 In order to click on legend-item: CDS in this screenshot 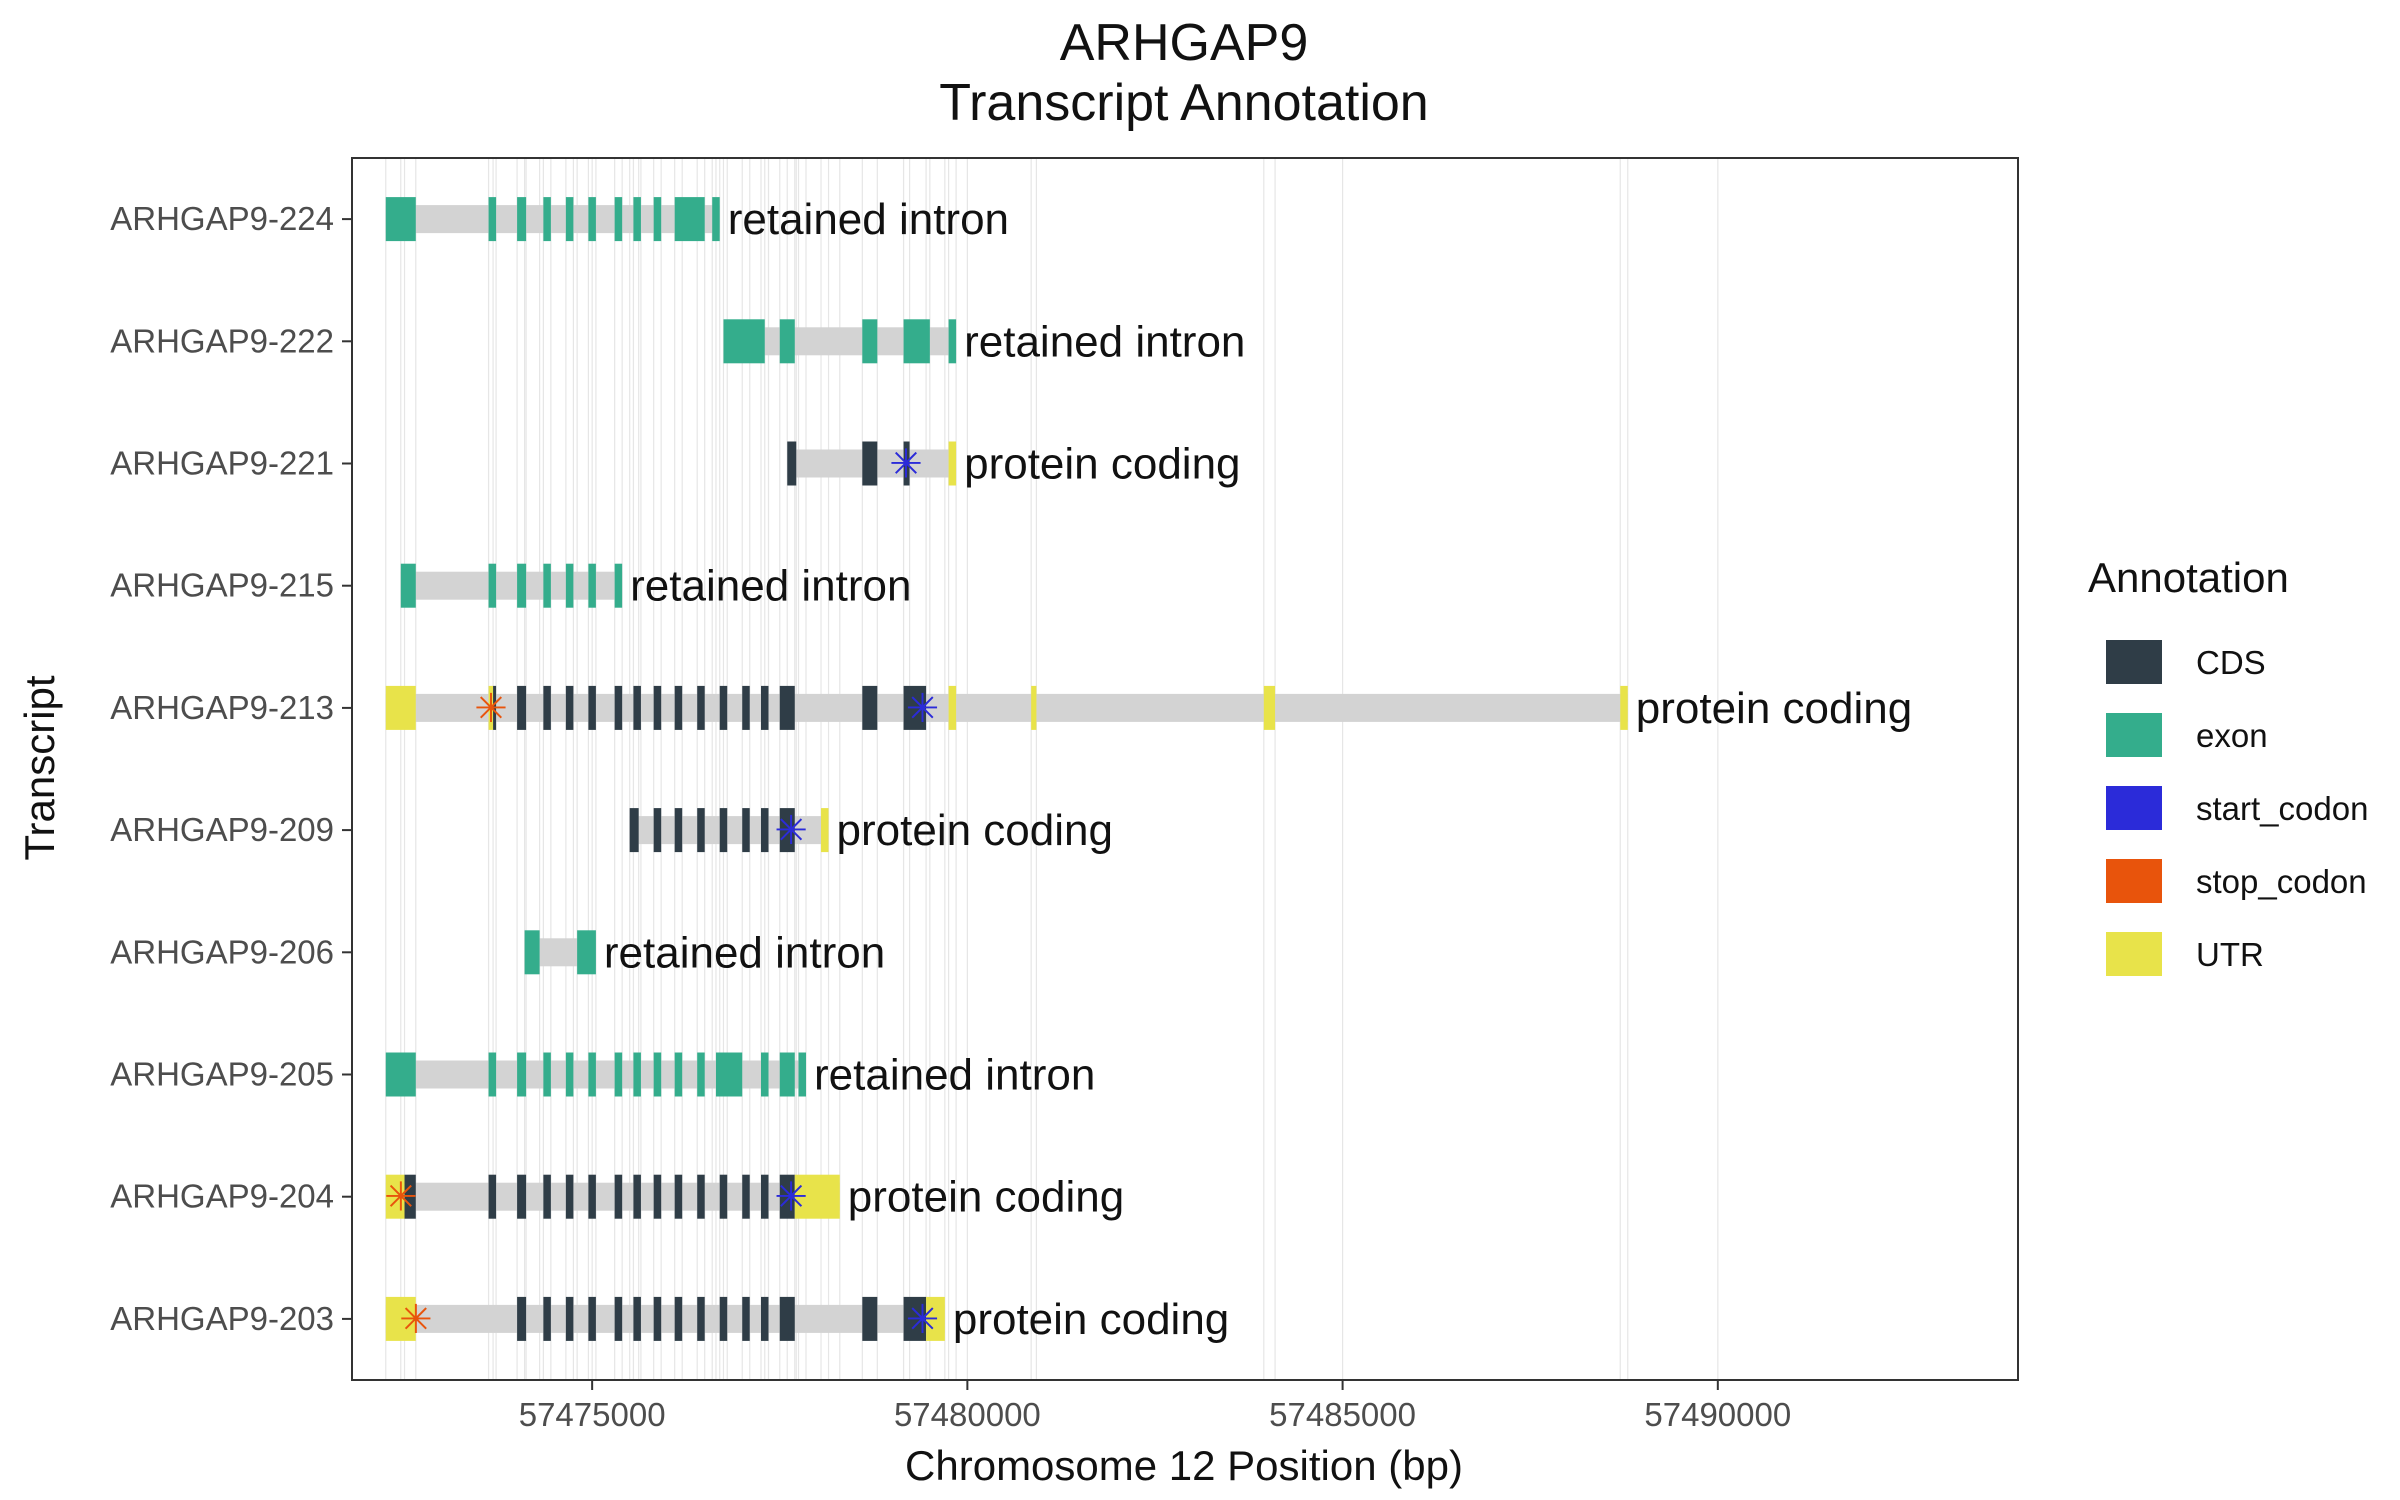, I will do `click(2186, 662)`.